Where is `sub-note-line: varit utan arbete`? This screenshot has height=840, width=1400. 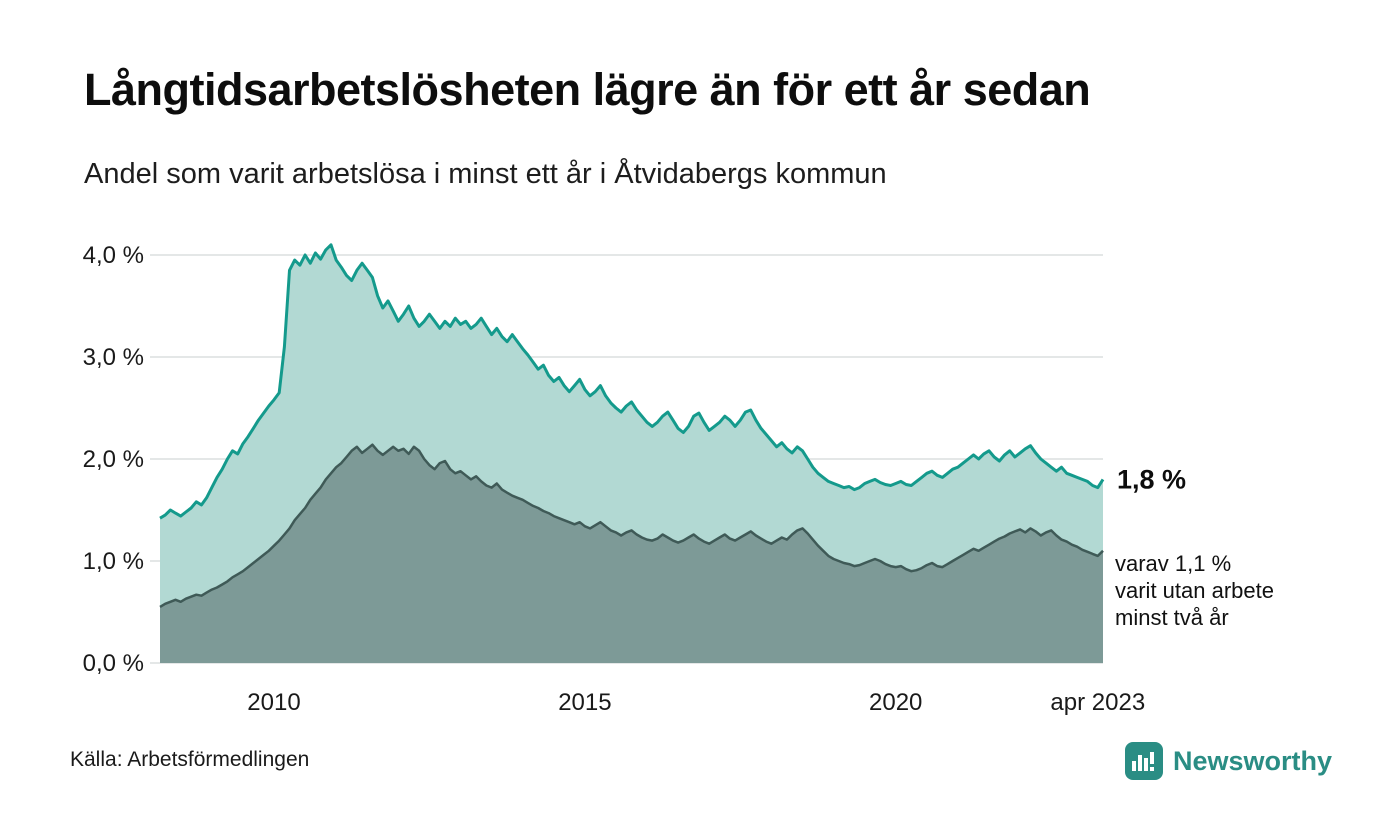 sub-note-line: varit utan arbete is located at coordinates (1194, 590).